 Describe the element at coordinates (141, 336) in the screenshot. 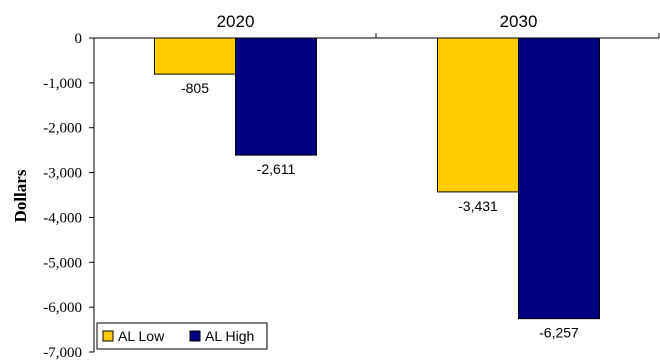

I see `legend-label: AL Low` at that location.